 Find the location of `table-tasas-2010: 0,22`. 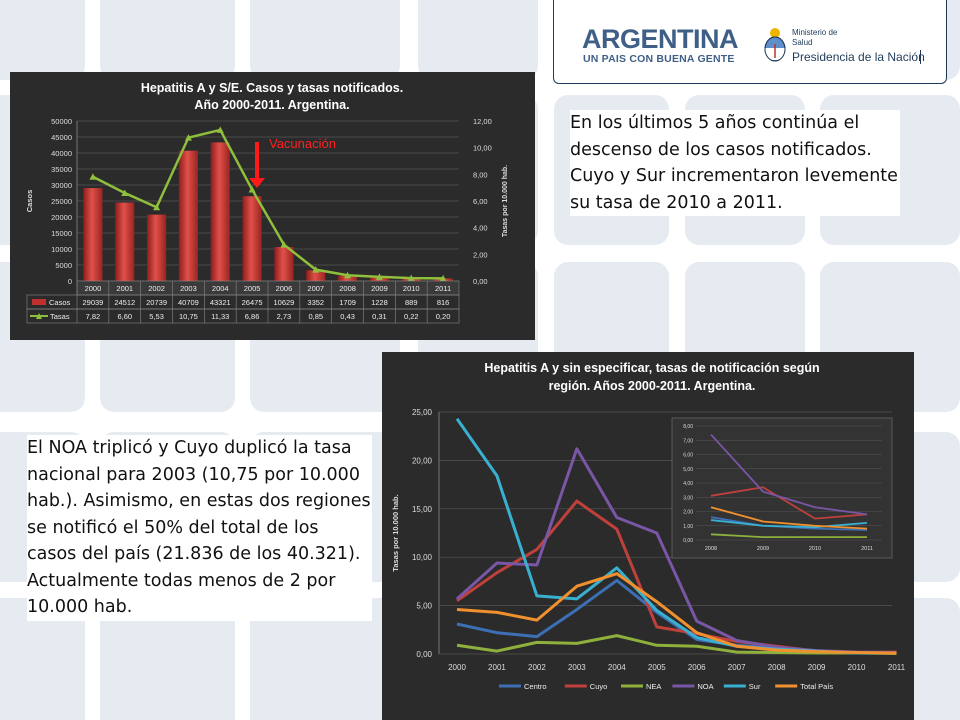

table-tasas-2010: 0,22 is located at coordinates (411, 316).